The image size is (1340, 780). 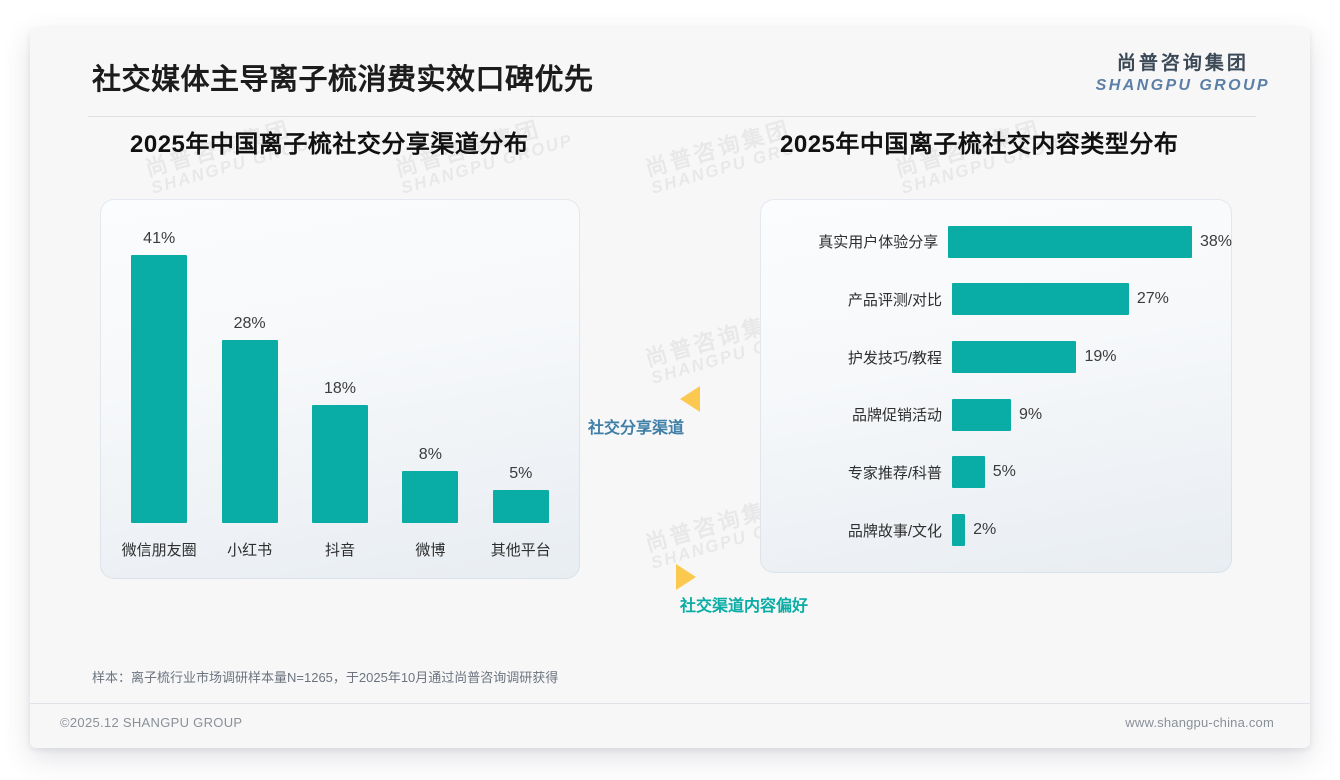 I want to click on annotation-social-share-channel: 社交分享渠道, so click(x=644, y=412).